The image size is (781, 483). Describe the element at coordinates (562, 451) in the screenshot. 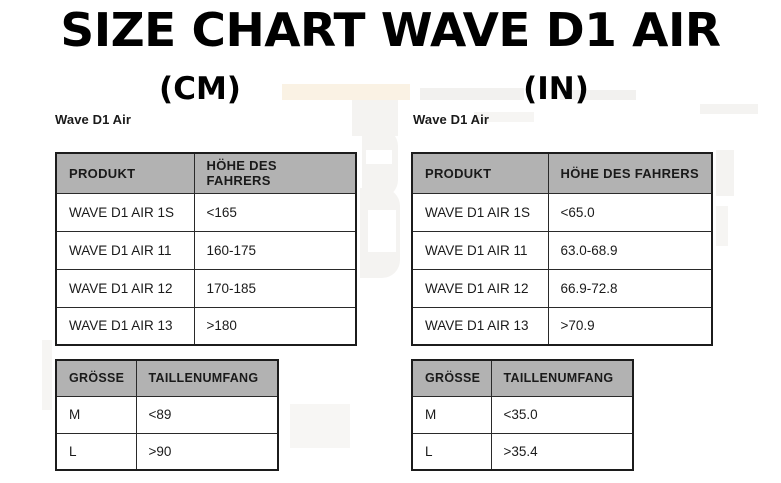

I see `cell-waist: >35.4` at that location.